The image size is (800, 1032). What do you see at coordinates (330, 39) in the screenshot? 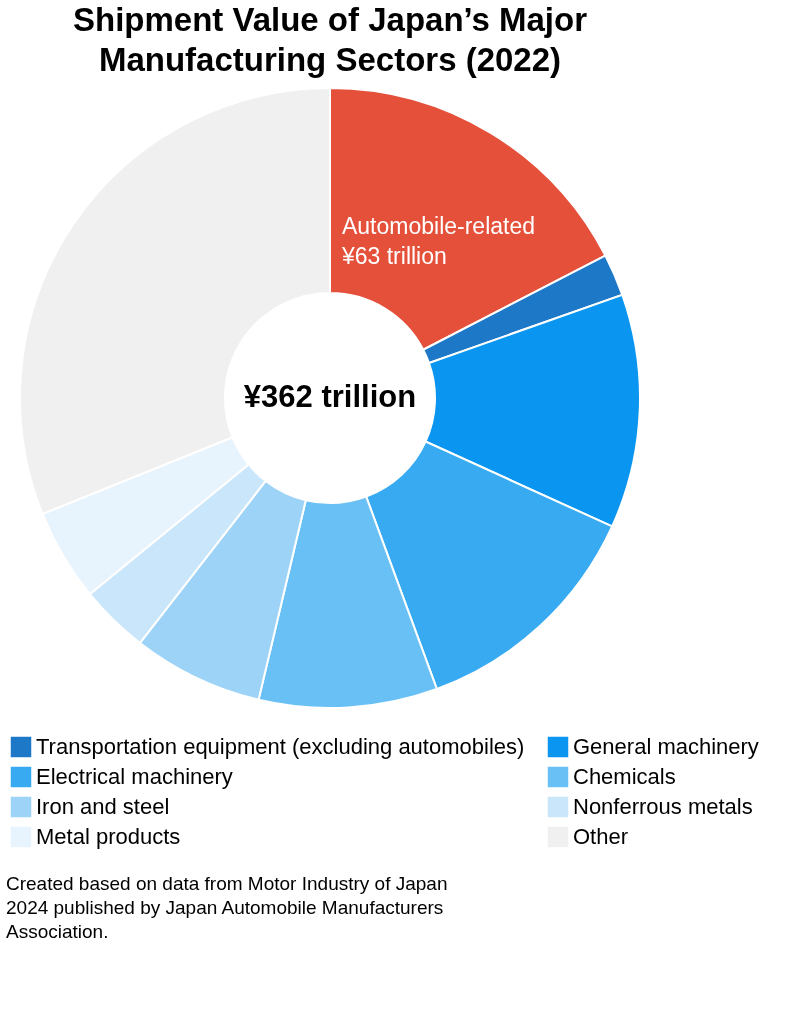
I see `chart-title: Shipment Value of Japan’s Major Manufacturing Sectors (2022)` at bounding box center [330, 39].